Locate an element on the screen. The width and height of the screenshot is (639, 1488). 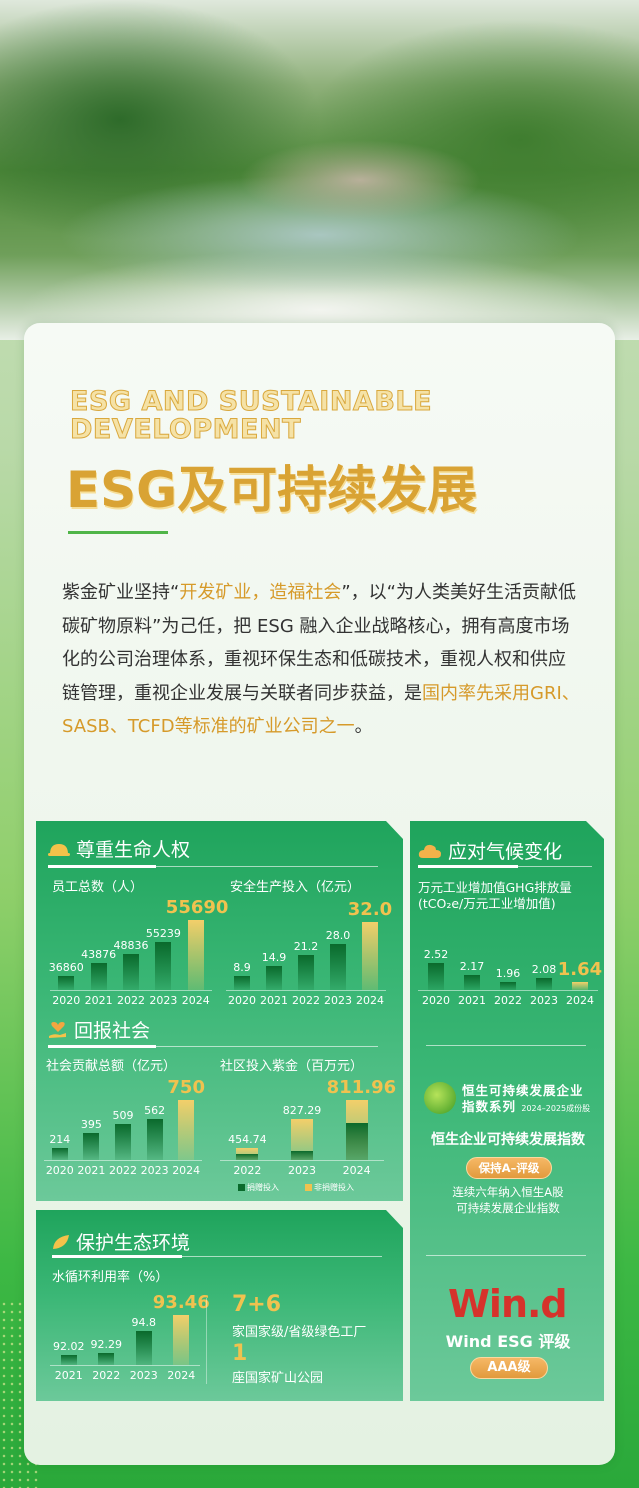
cloud-icon is located at coordinates (429, 851).